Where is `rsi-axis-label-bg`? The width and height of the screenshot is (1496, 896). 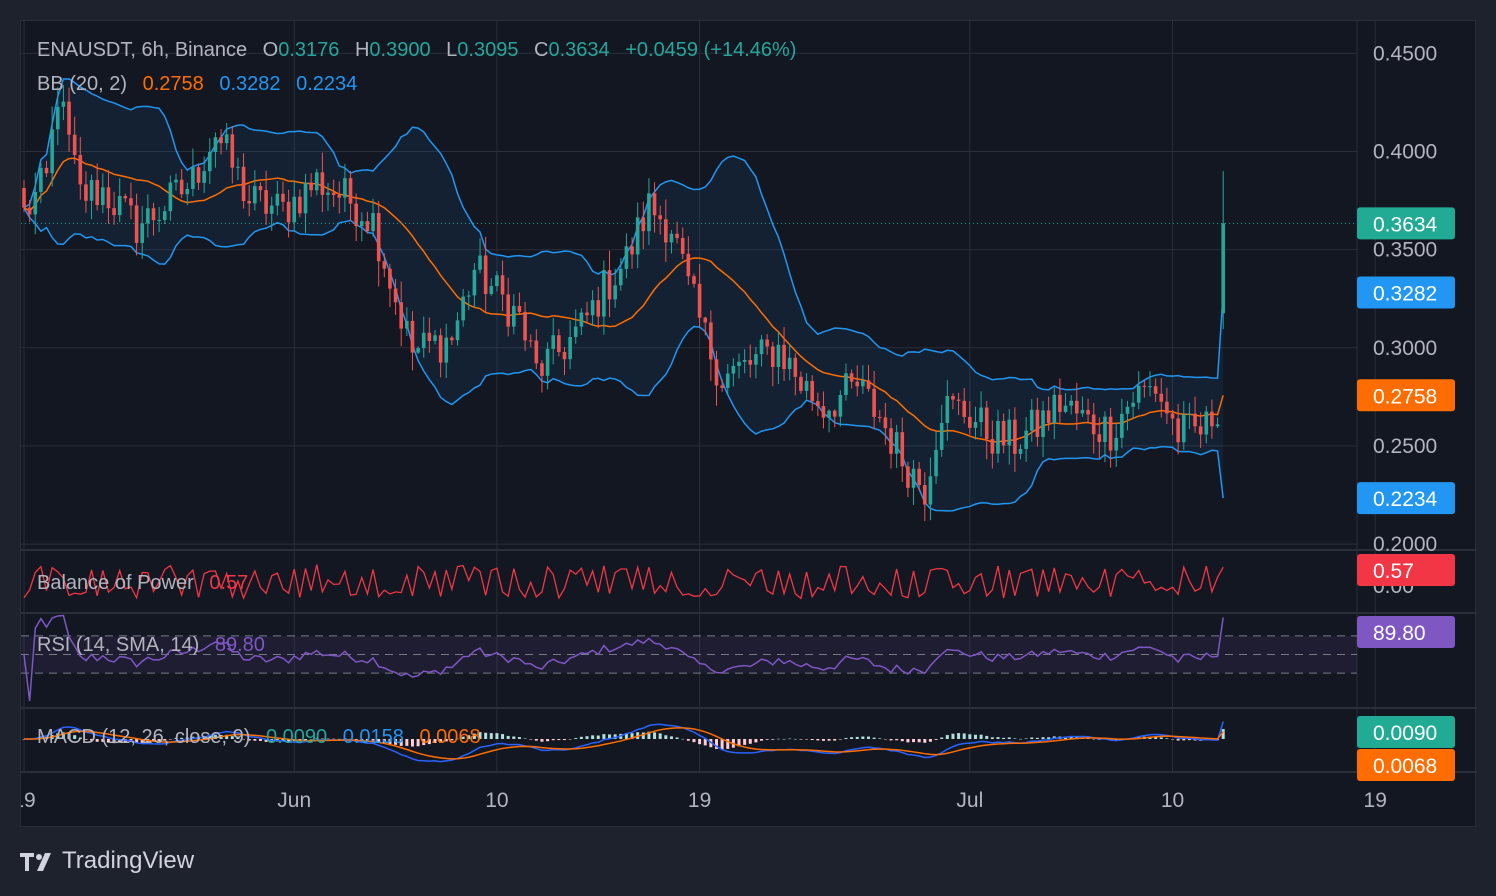
rsi-axis-label-bg is located at coordinates (1406, 632).